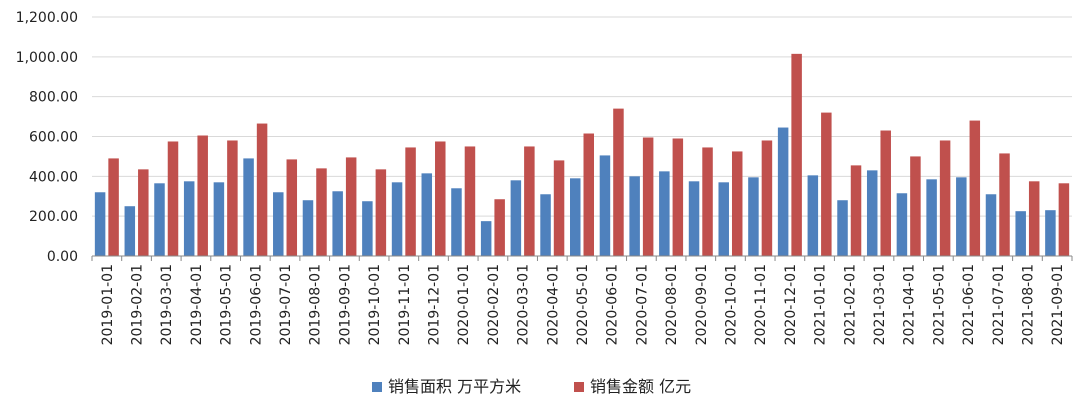  I want to click on x-tick-label: 2020-01-01, so click(464, 304).